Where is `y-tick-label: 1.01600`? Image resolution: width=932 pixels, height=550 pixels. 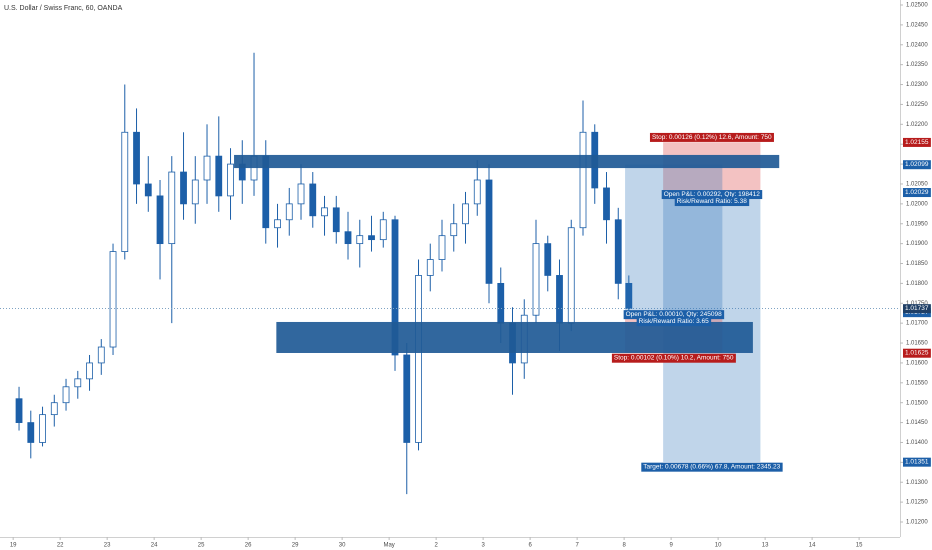
y-tick-label: 1.01600 is located at coordinates (917, 364).